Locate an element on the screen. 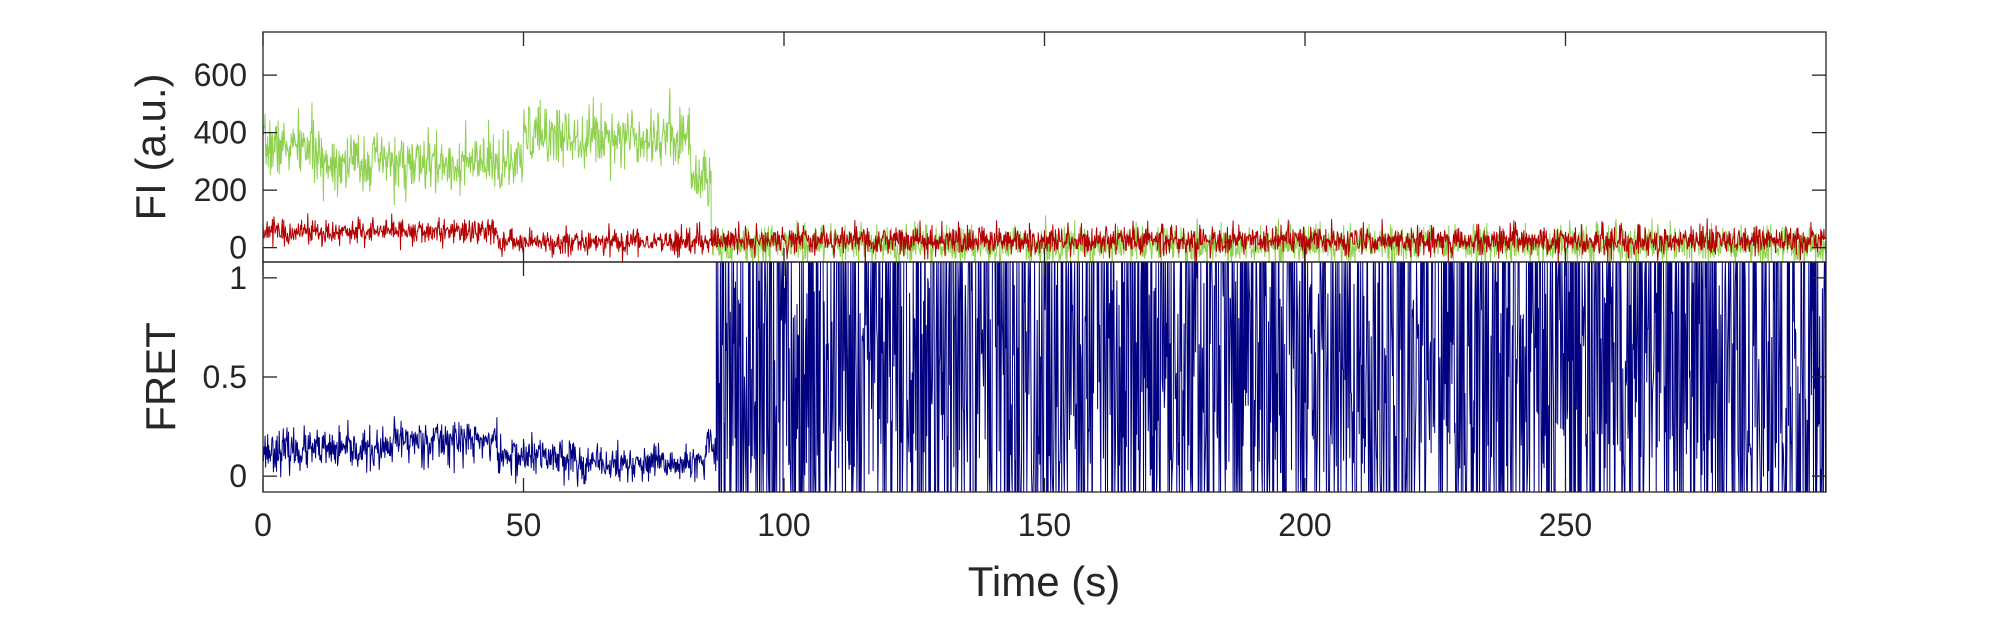 Image resolution: width=2005 pixels, height=625 pixels. fret-y-axis-label: FRET is located at coordinates (160, 377).